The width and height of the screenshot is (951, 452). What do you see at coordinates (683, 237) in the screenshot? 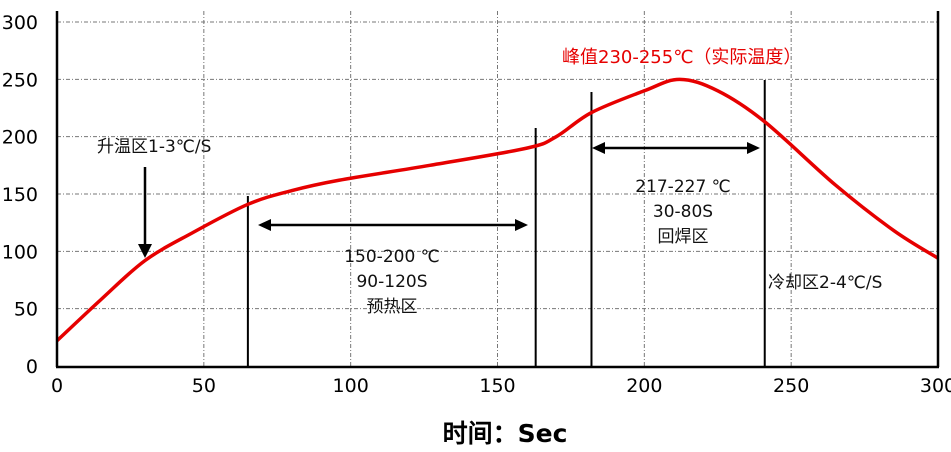
I see `reflow-zone-label: 回焊区` at bounding box center [683, 237].